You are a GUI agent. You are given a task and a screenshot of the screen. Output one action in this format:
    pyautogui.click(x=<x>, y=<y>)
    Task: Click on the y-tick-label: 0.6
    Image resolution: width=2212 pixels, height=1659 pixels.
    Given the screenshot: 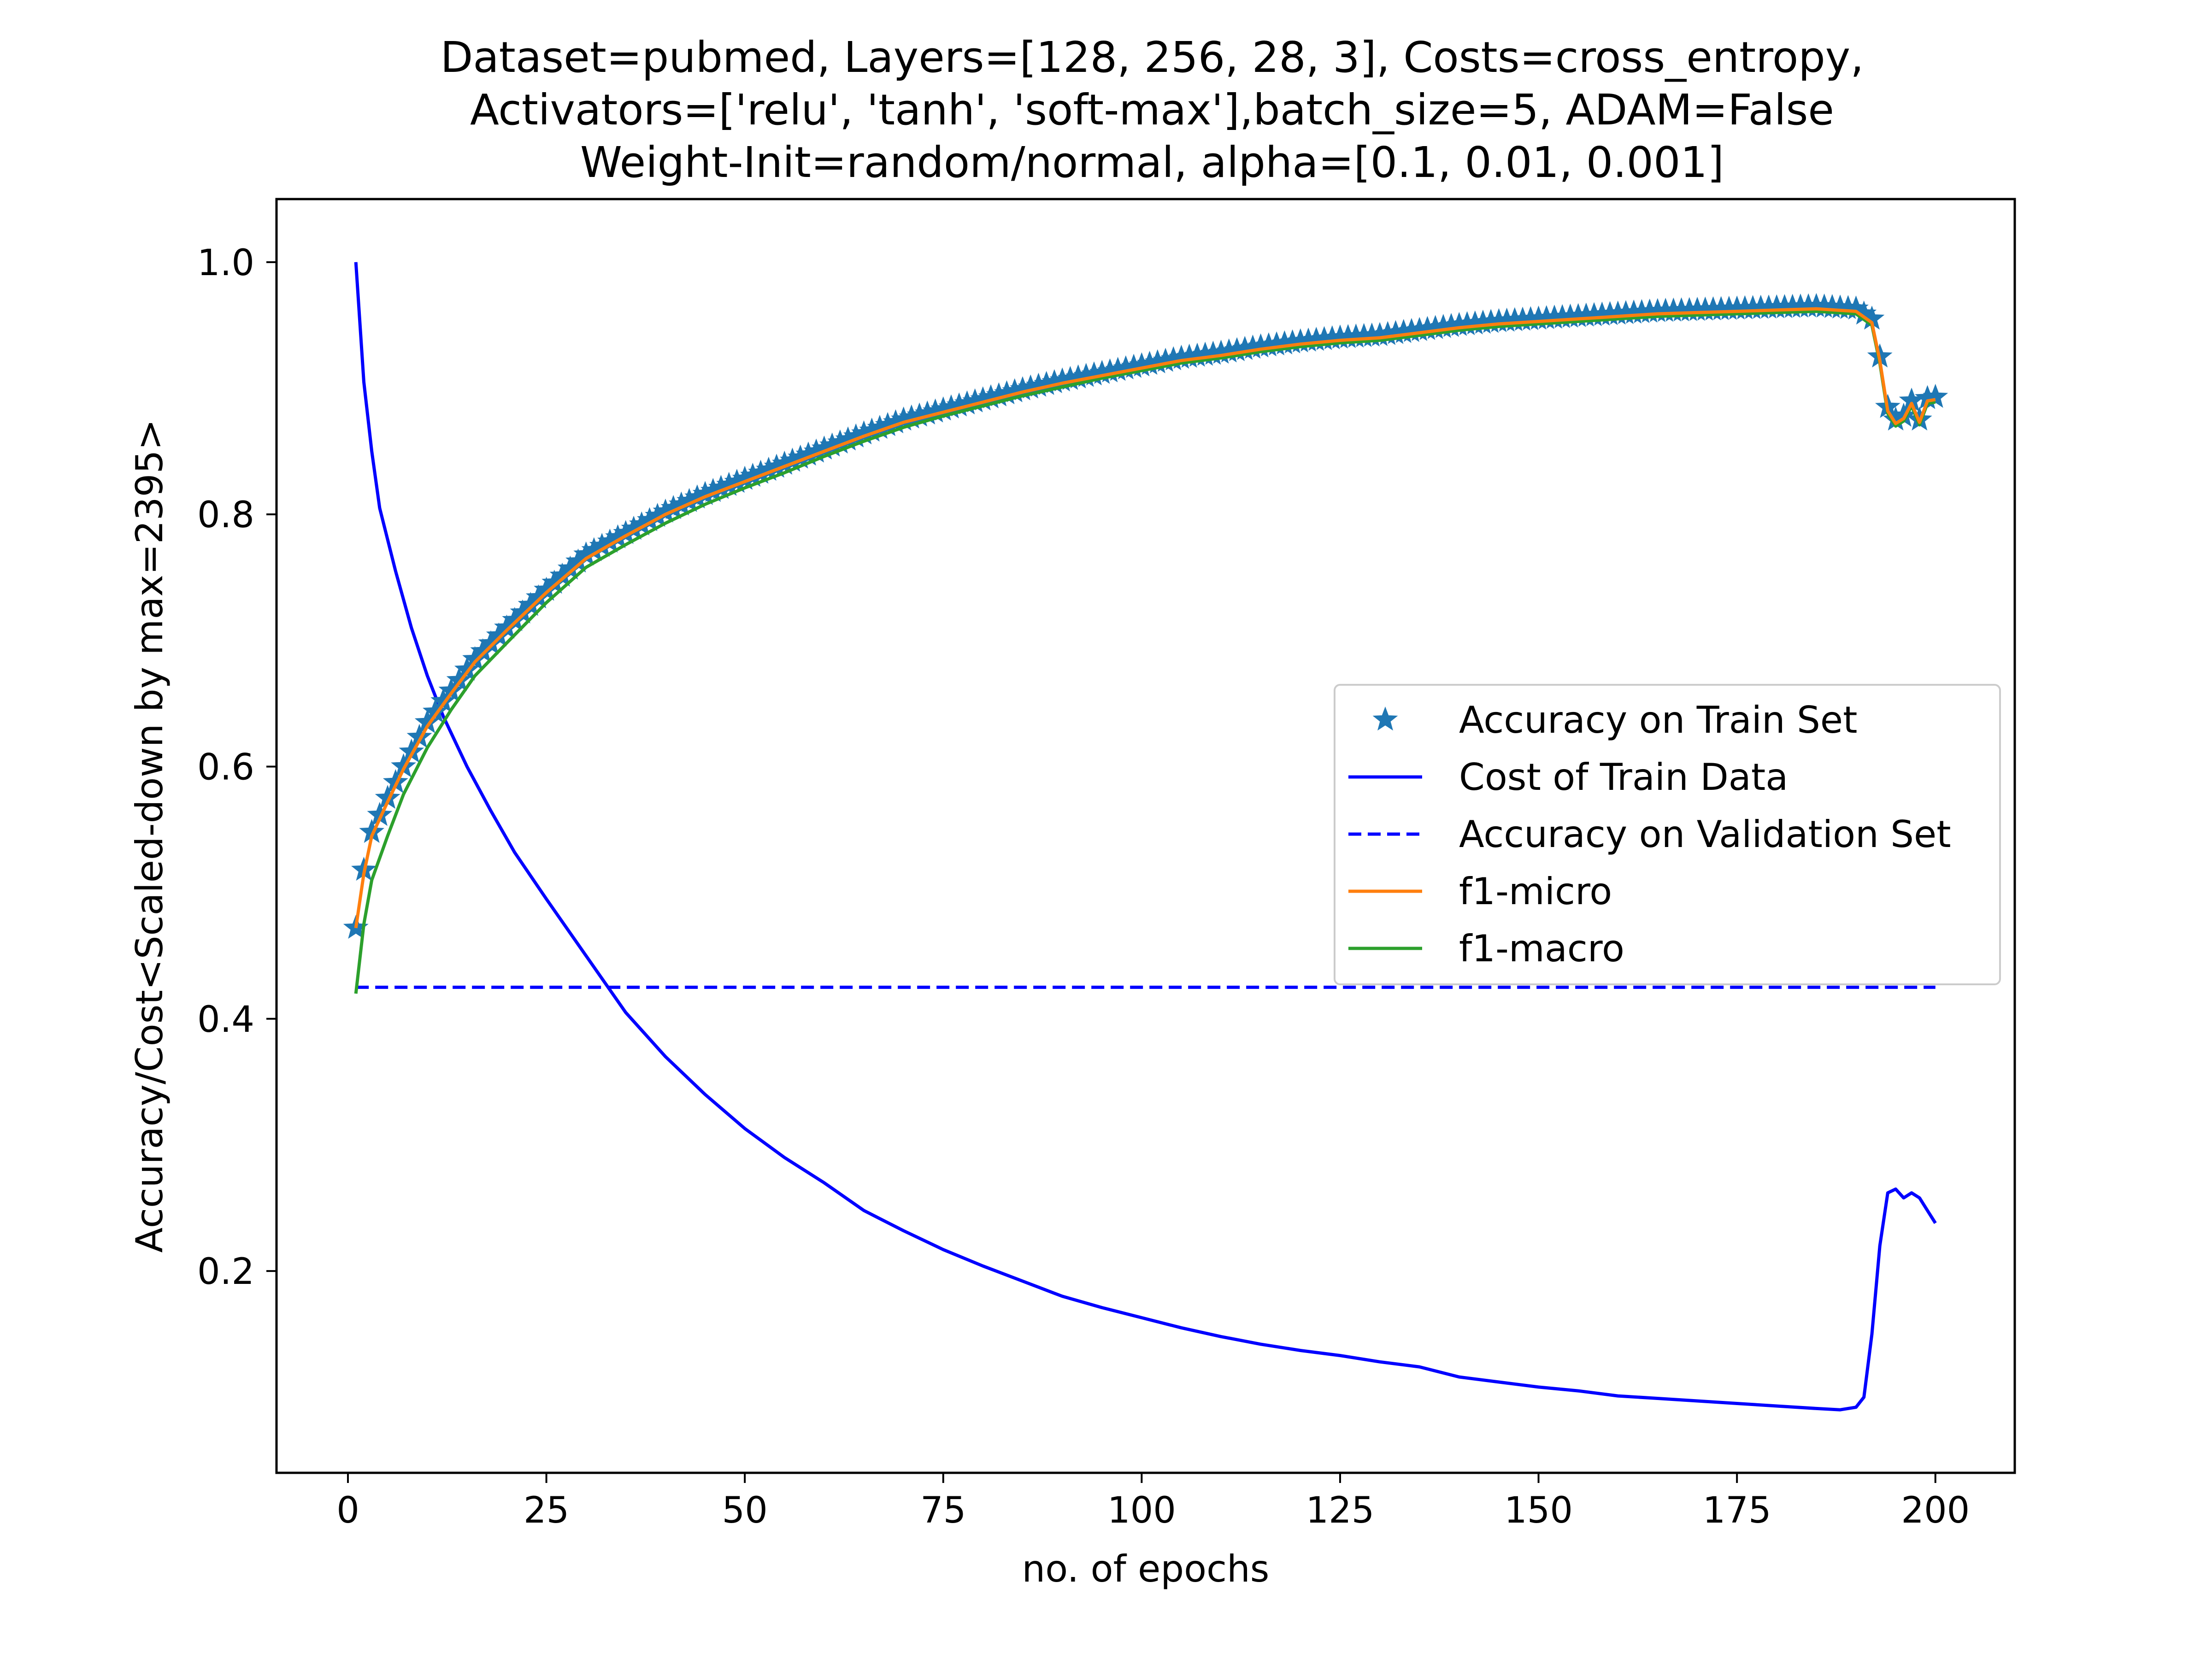 What is the action you would take?
    pyautogui.click(x=225, y=767)
    